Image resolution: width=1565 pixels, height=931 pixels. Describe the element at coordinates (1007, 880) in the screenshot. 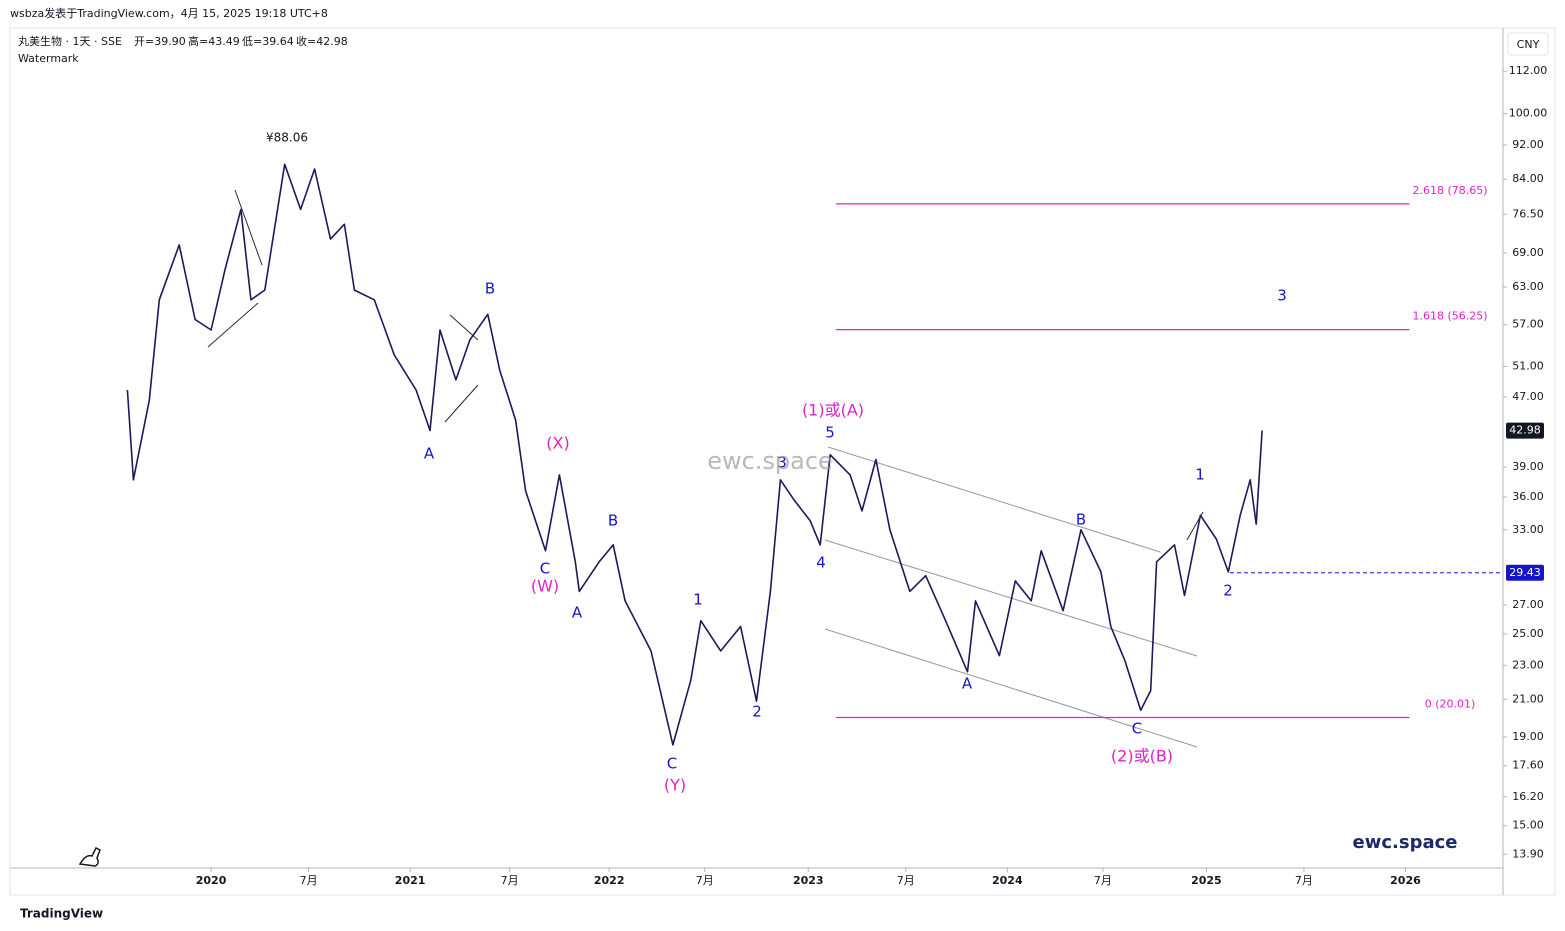

I see `x-tick-label: 2024` at that location.